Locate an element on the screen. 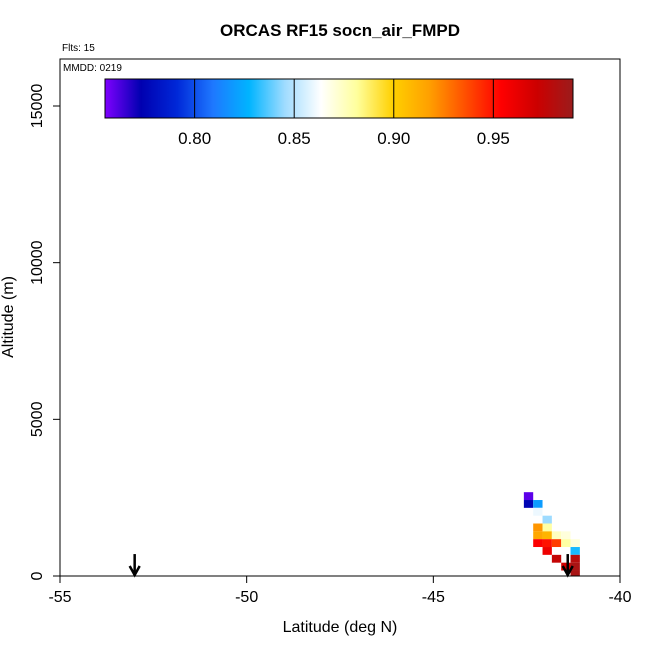 Image resolution: width=650 pixels, height=655 pixels. y-tick-label: 5000 is located at coordinates (37, 419).